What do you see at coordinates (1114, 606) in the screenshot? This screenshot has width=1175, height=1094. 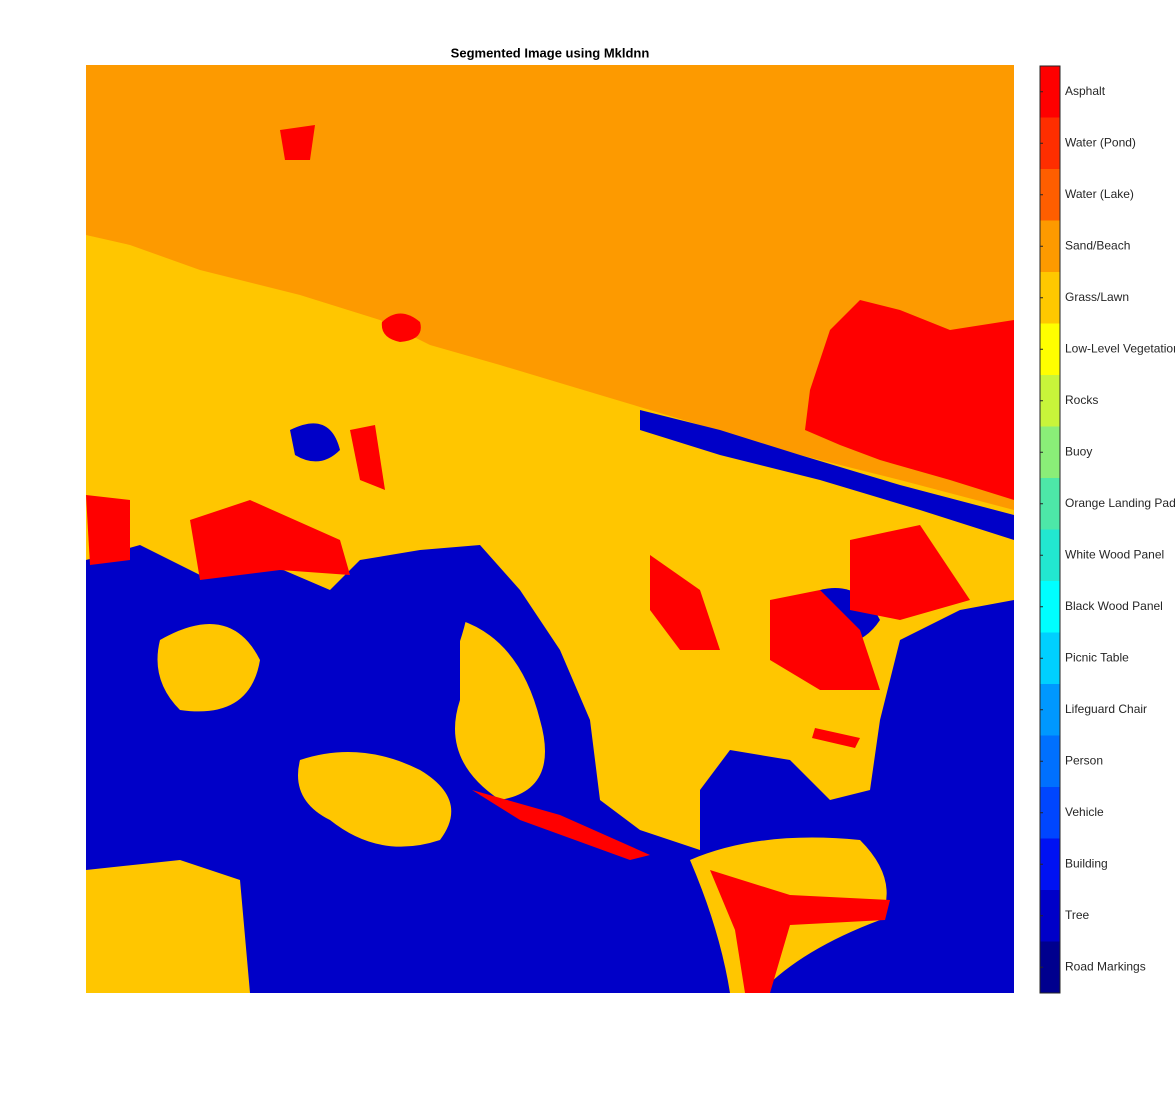 I see `colorbar-label: Black Wood Panel` at bounding box center [1114, 606].